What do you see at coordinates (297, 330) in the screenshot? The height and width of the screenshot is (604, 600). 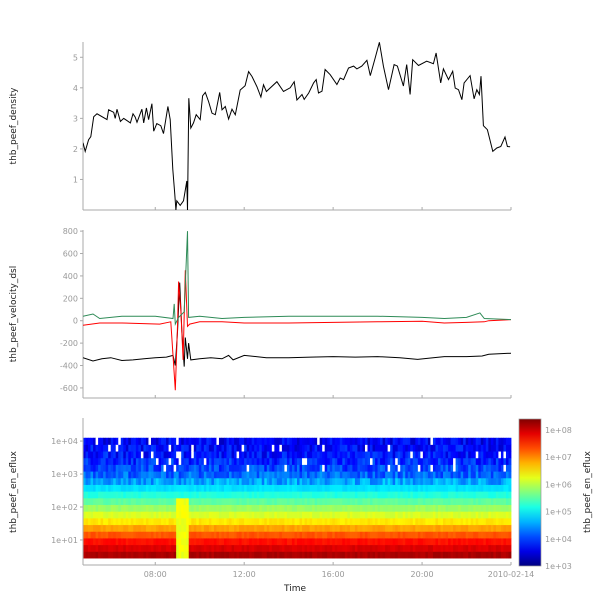 I see `series-line-y` at bounding box center [297, 330].